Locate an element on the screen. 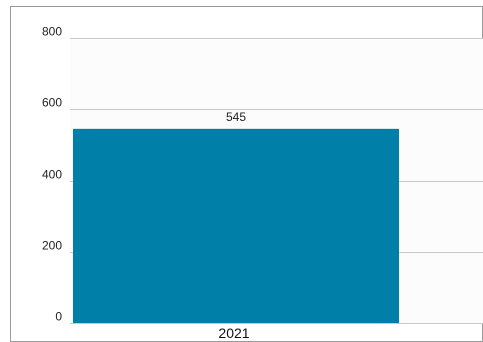 The image size is (483, 342). y-tick-label: 800 is located at coordinates (52, 32).